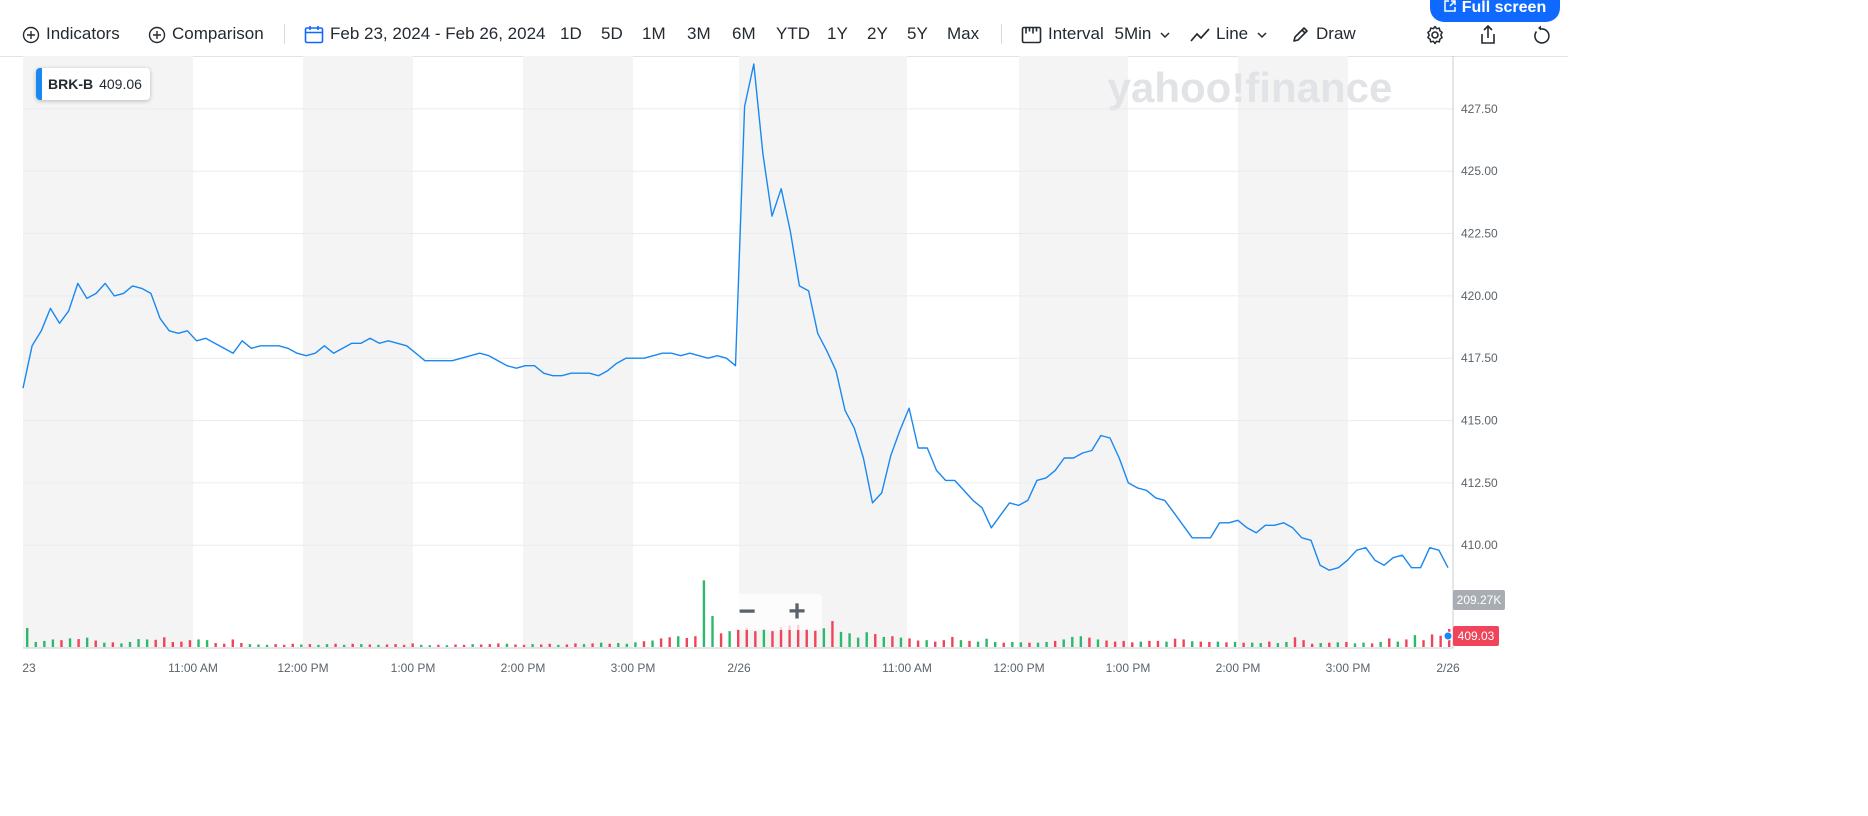 Image resolution: width=1868 pixels, height=816 pixels. Describe the element at coordinates (1095, 34) in the screenshot. I see `interval-dropdown: Interval 5Min` at that location.